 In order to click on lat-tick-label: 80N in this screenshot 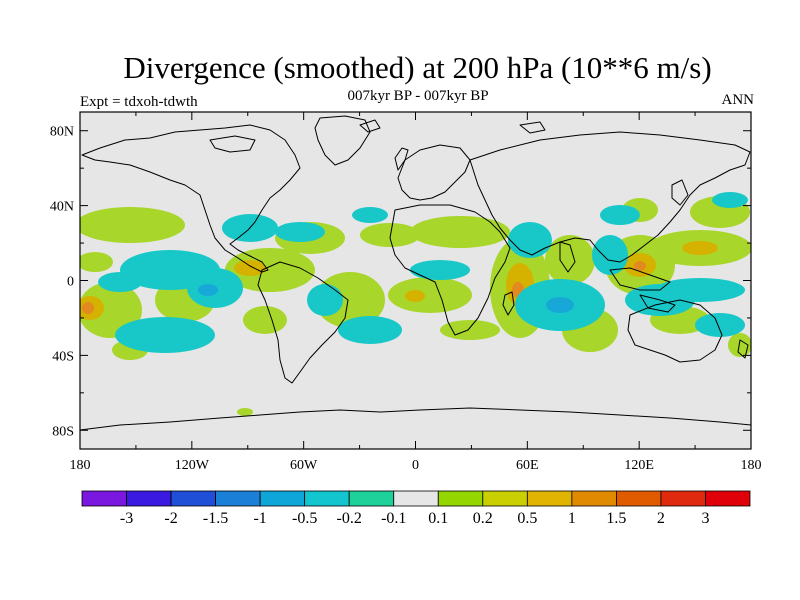, I will do `click(62, 132)`.